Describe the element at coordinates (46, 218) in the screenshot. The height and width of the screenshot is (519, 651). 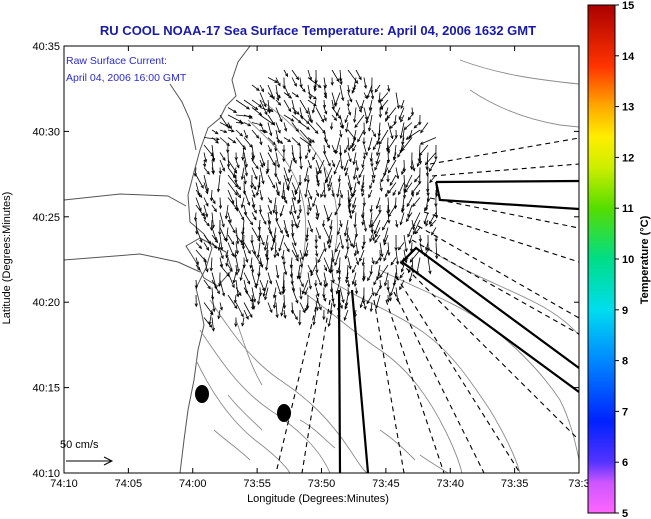
I see `y-tick-label: 40:25` at that location.